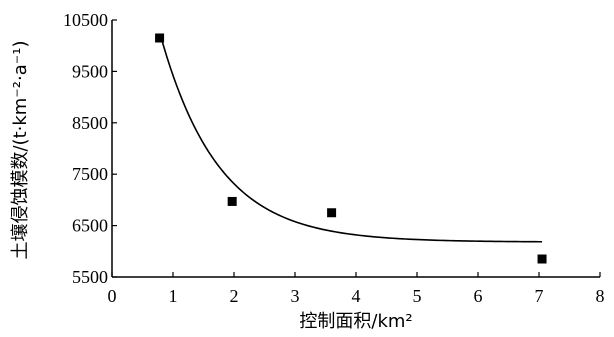  Describe the element at coordinates (90, 71) in the screenshot. I see `y-tick-label: 9500` at that location.